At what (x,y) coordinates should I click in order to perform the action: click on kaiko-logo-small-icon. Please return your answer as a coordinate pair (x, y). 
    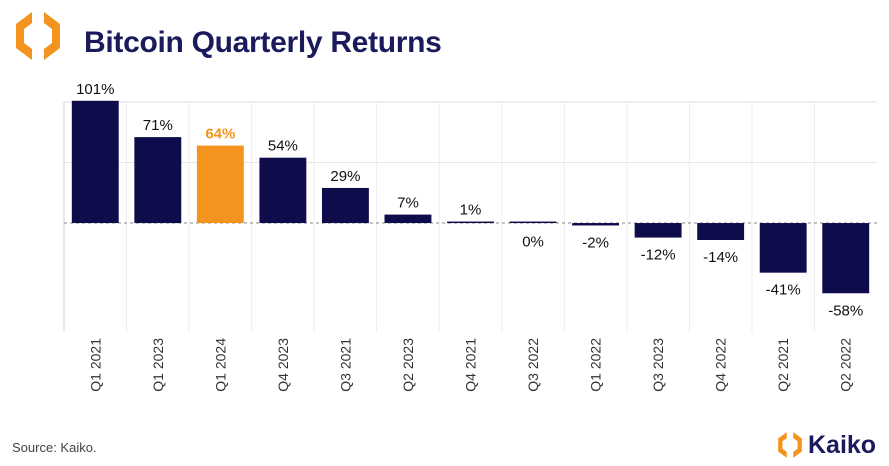
    Looking at the image, I should click on (790, 445).